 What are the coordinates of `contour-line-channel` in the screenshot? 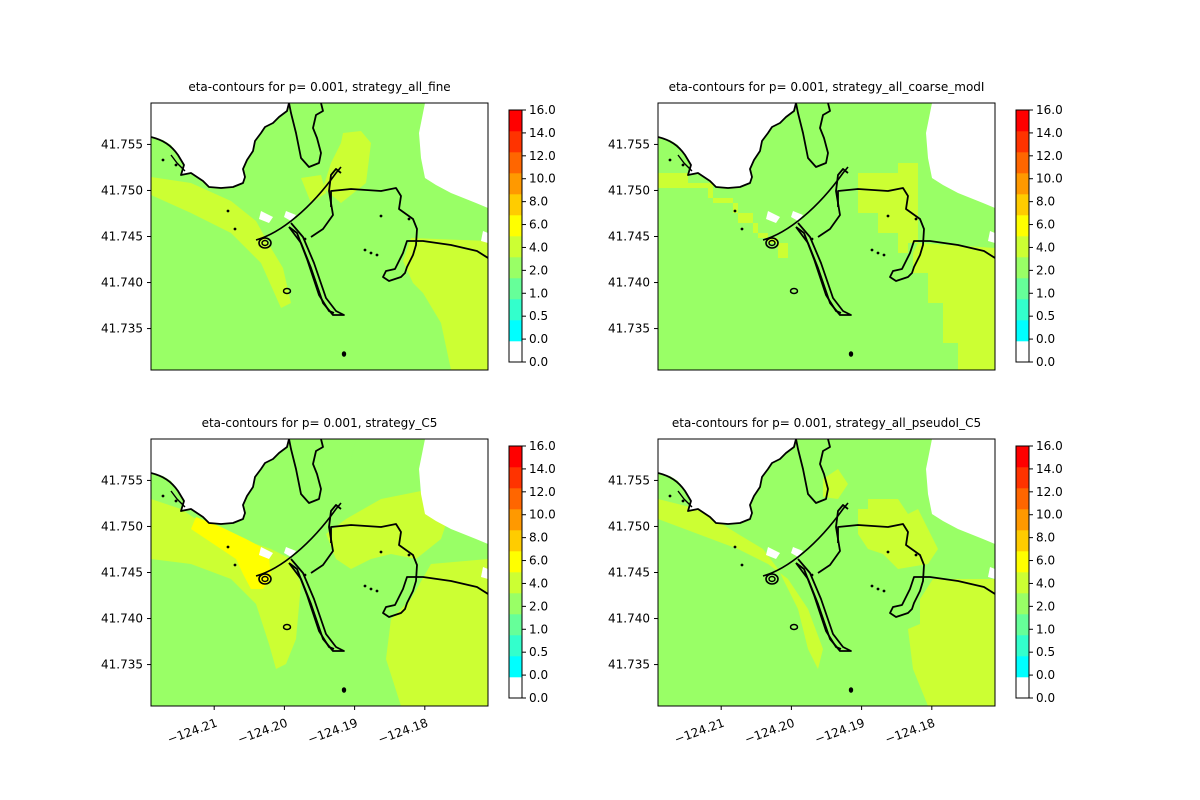 It's located at (833, 203).